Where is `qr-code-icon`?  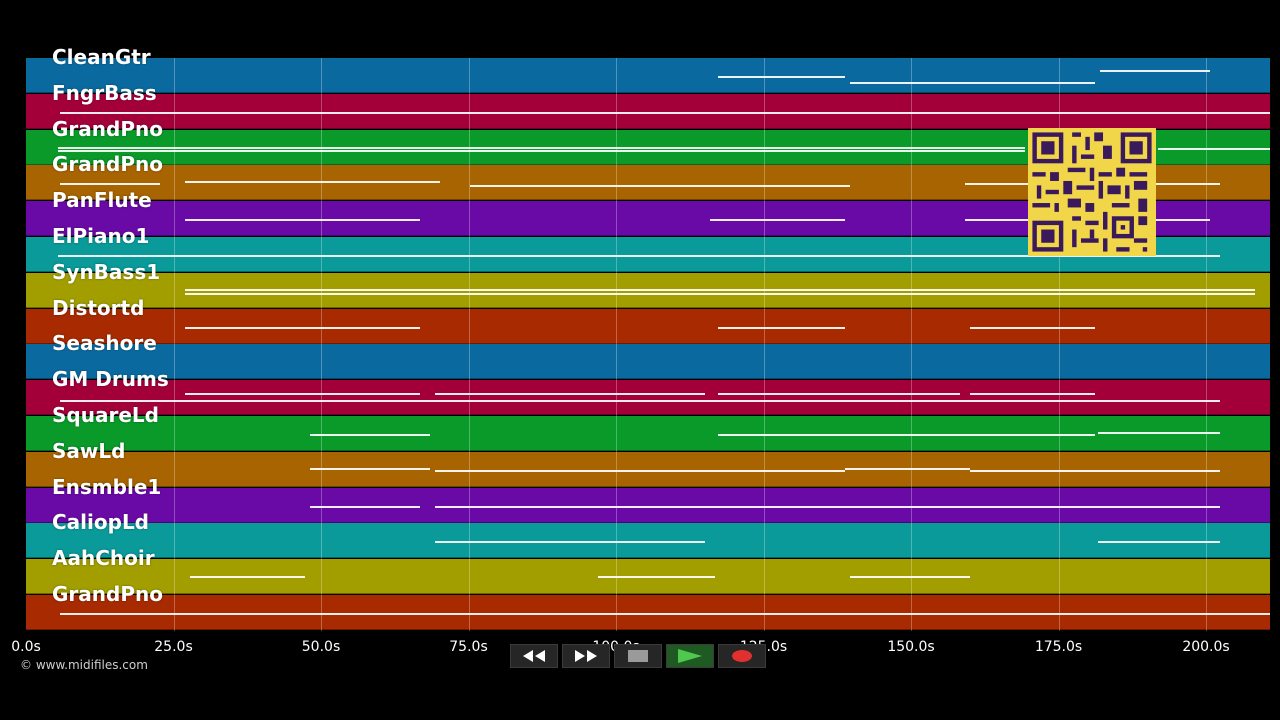 qr-code-icon is located at coordinates (1092, 192).